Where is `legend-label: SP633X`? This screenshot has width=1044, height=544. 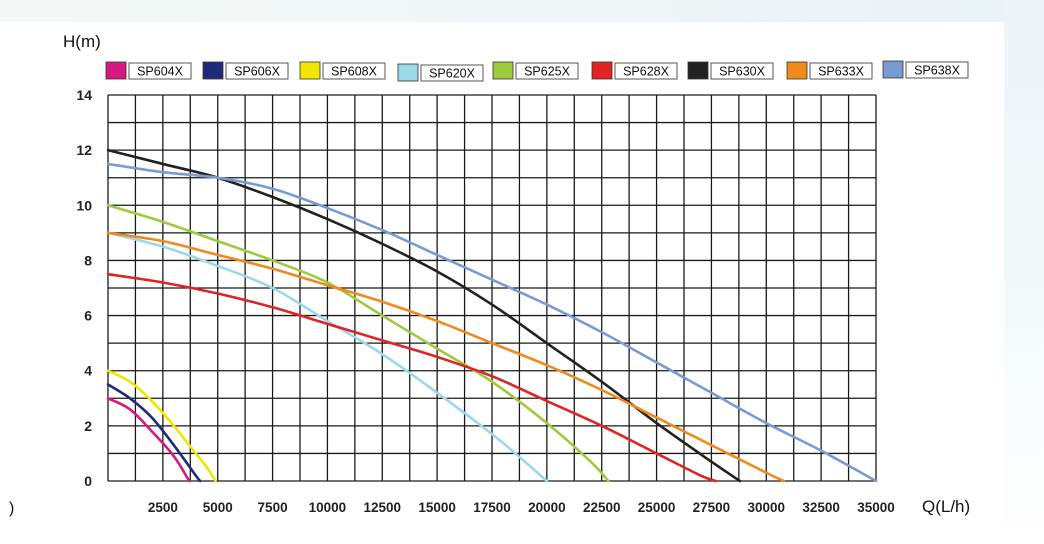 legend-label: SP633X is located at coordinates (841, 72).